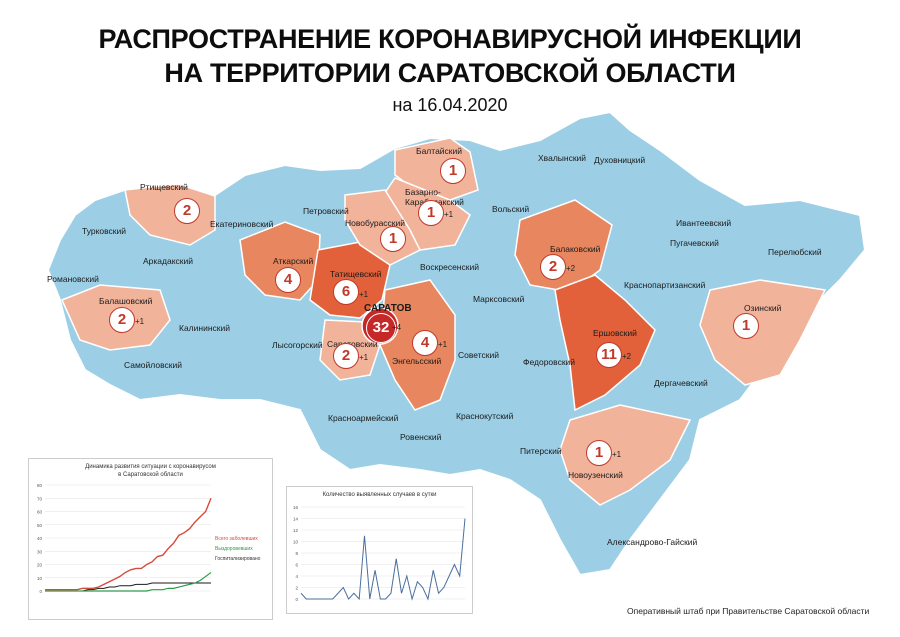  What do you see at coordinates (694, 243) in the screenshot?
I see `label-pugachevsky: Пугачевский` at bounding box center [694, 243].